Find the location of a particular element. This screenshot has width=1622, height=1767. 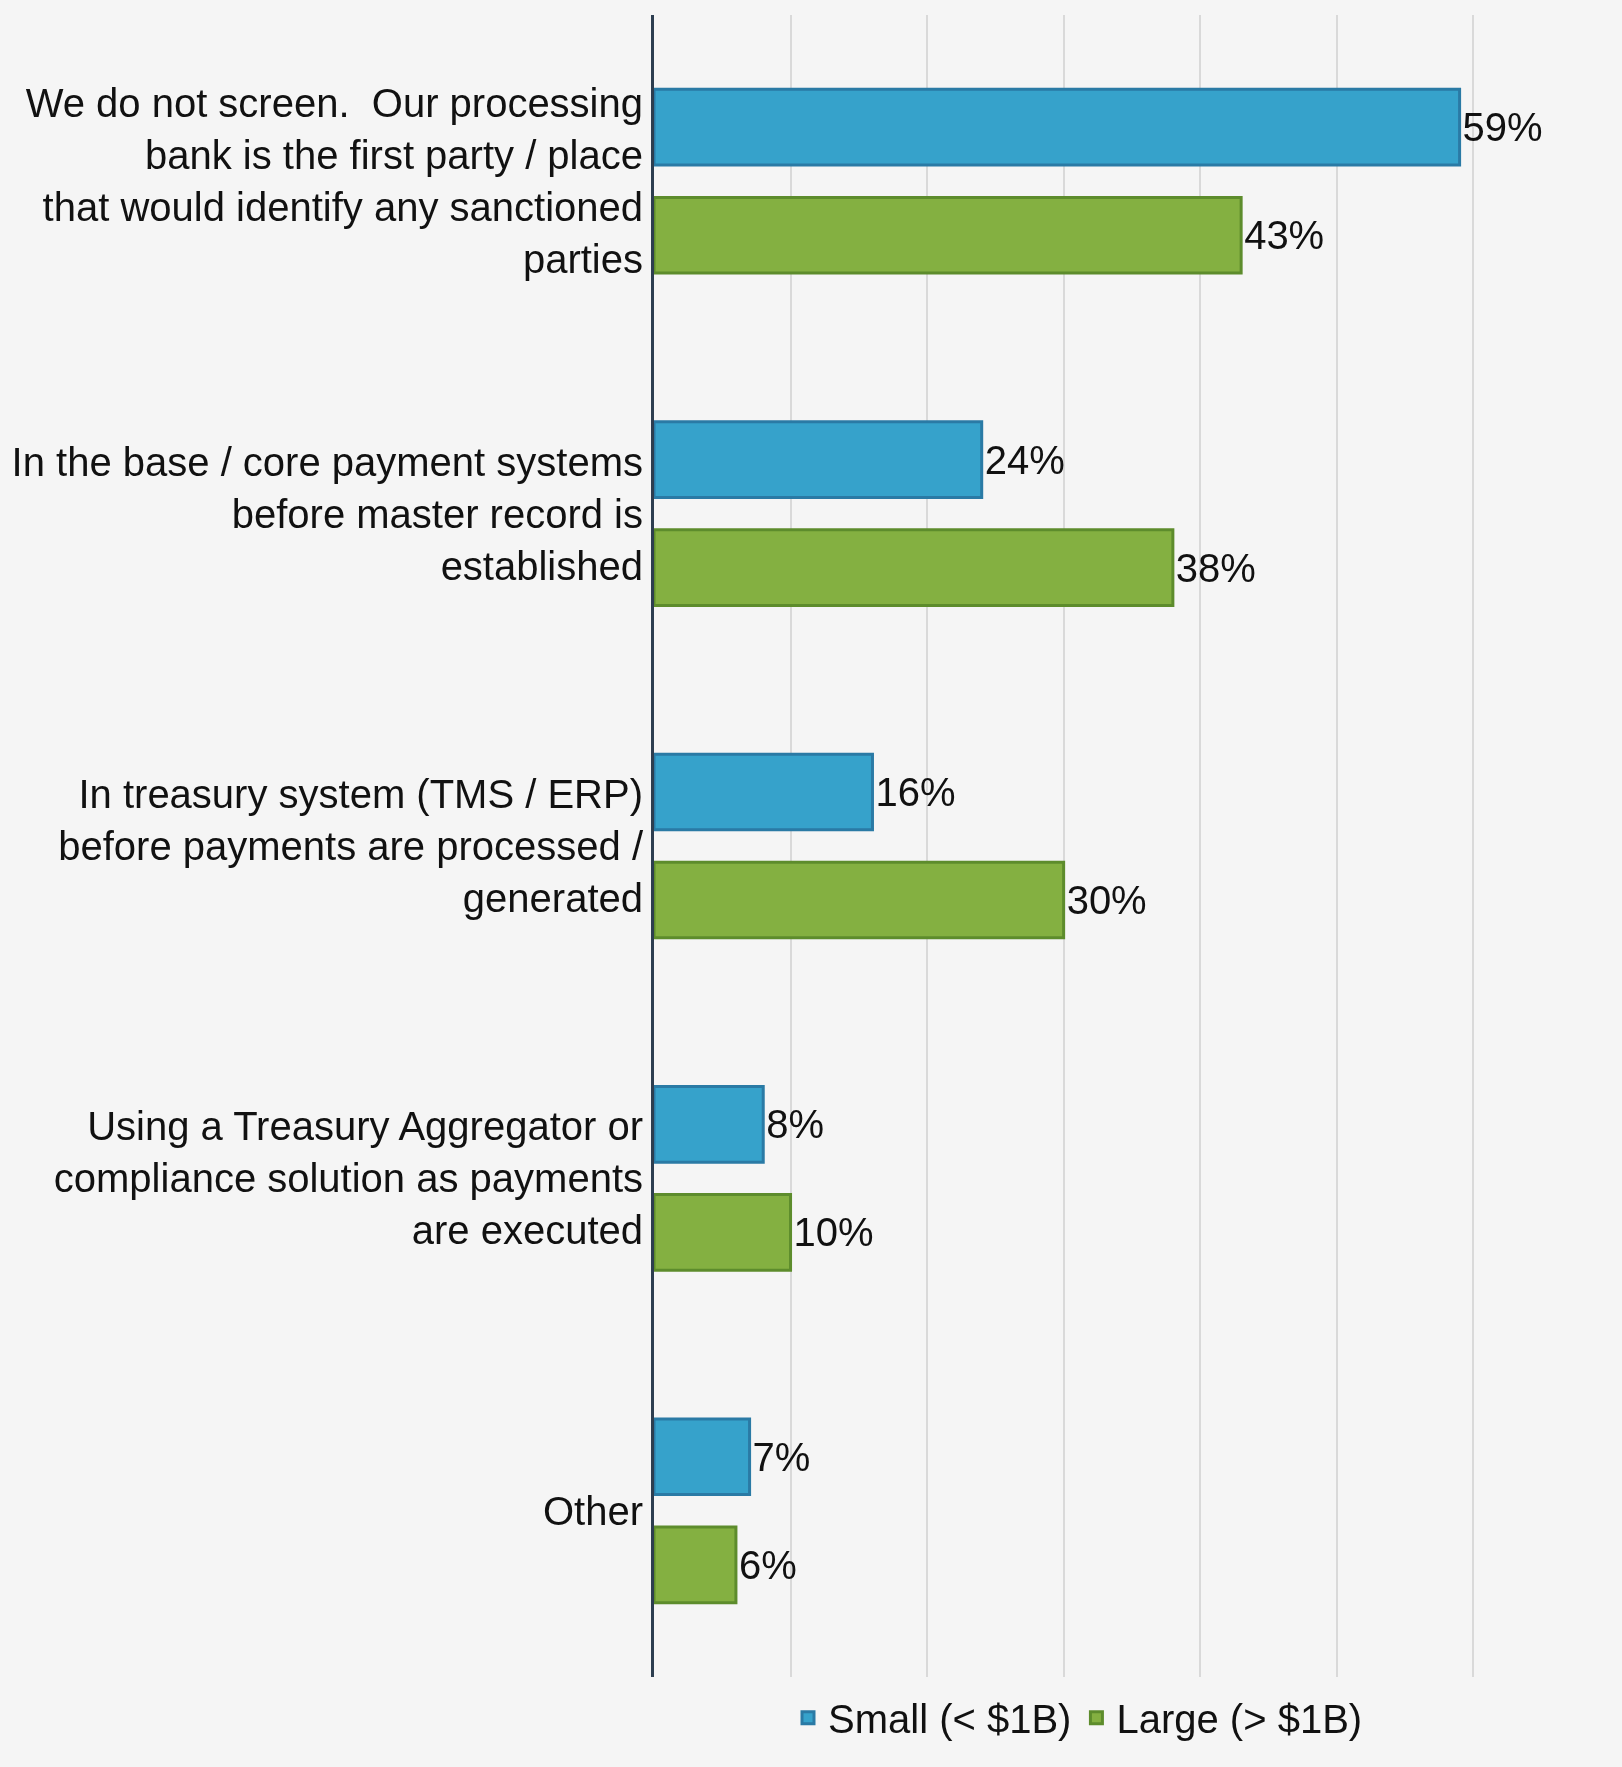

legend-label: Small (< $1B) is located at coordinates (950, 1719).